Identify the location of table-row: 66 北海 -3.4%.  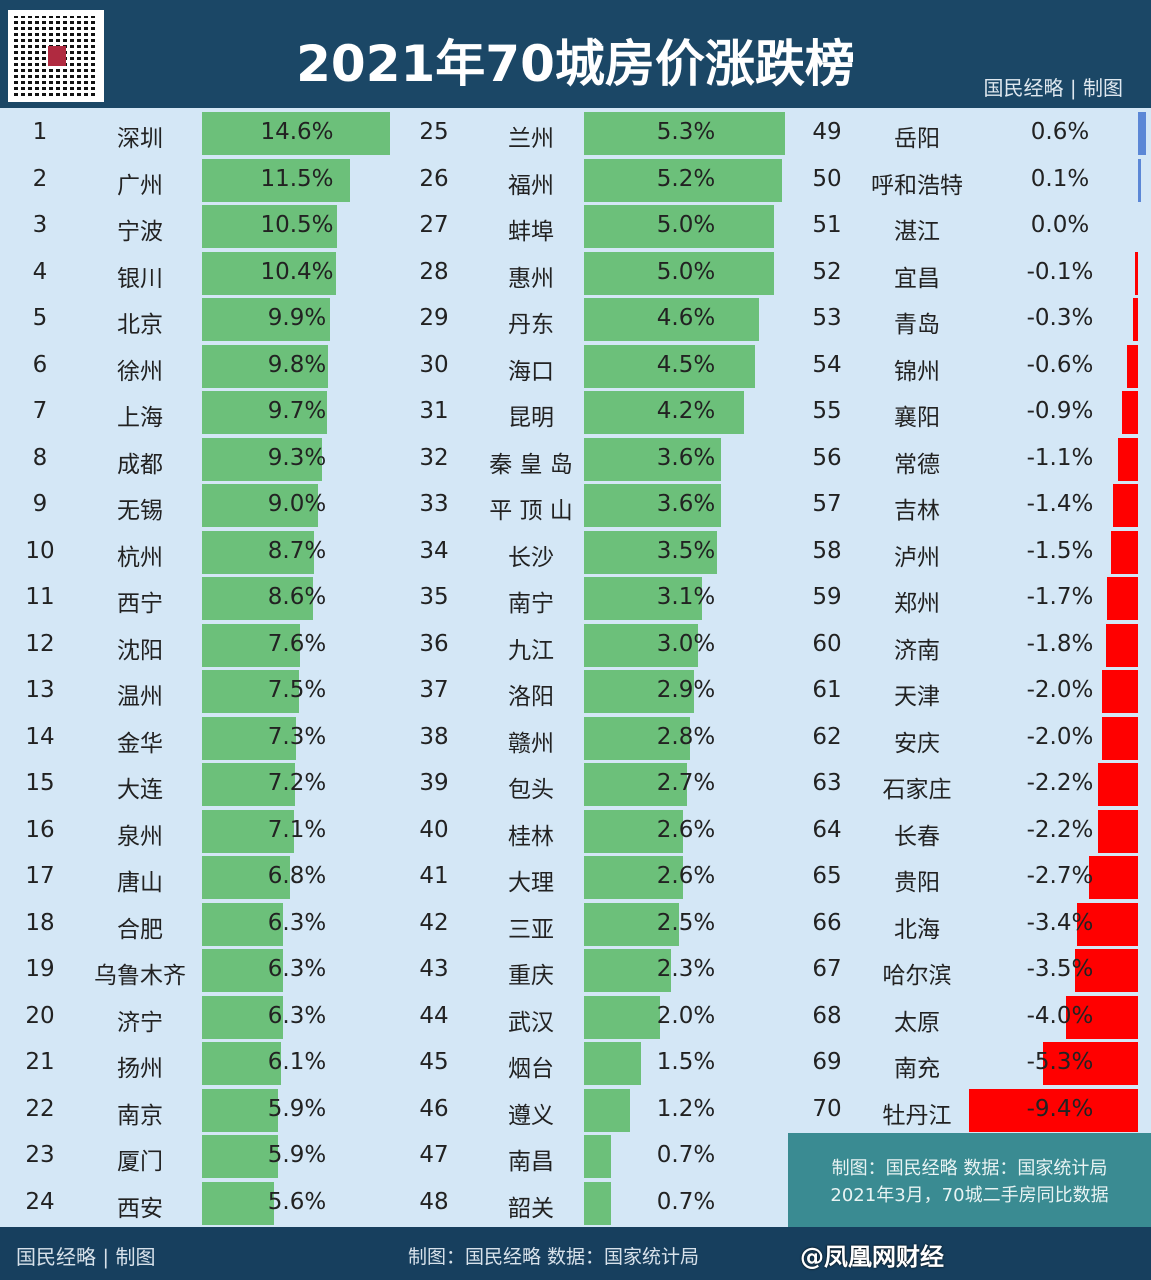
(575, 924).